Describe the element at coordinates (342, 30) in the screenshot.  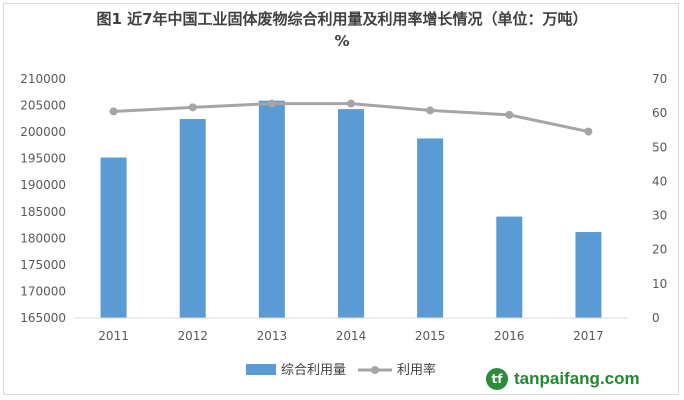
I see `chart-title: 图1 近7年中国工业固体废物综合利用量及利用率增长情况（单位：万吨） %` at that location.